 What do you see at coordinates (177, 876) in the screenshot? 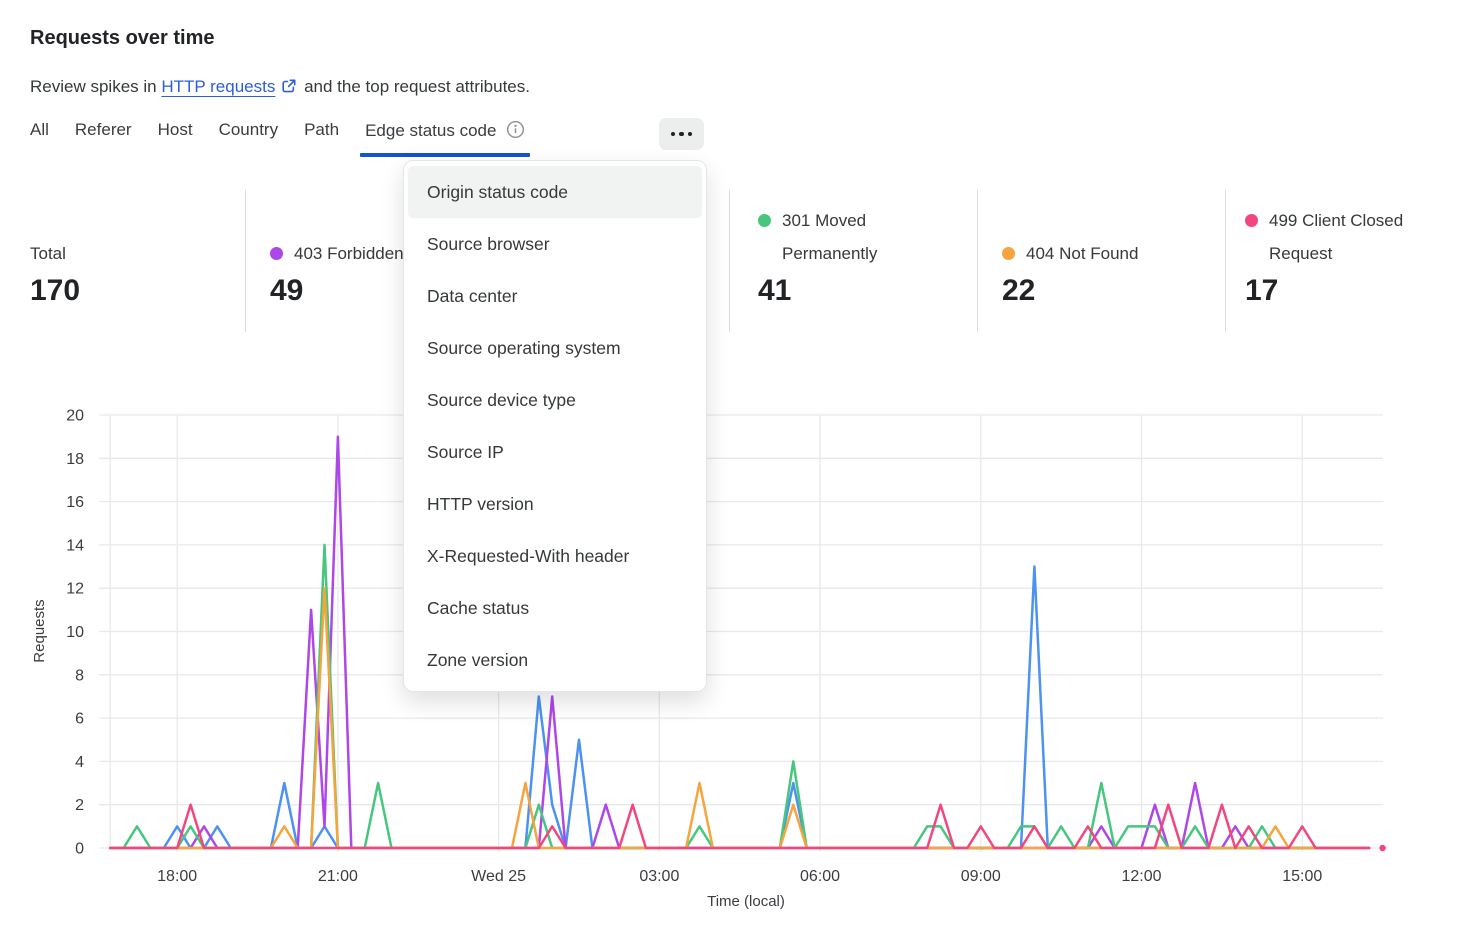
I see `svg-text: 18:00` at bounding box center [177, 876].